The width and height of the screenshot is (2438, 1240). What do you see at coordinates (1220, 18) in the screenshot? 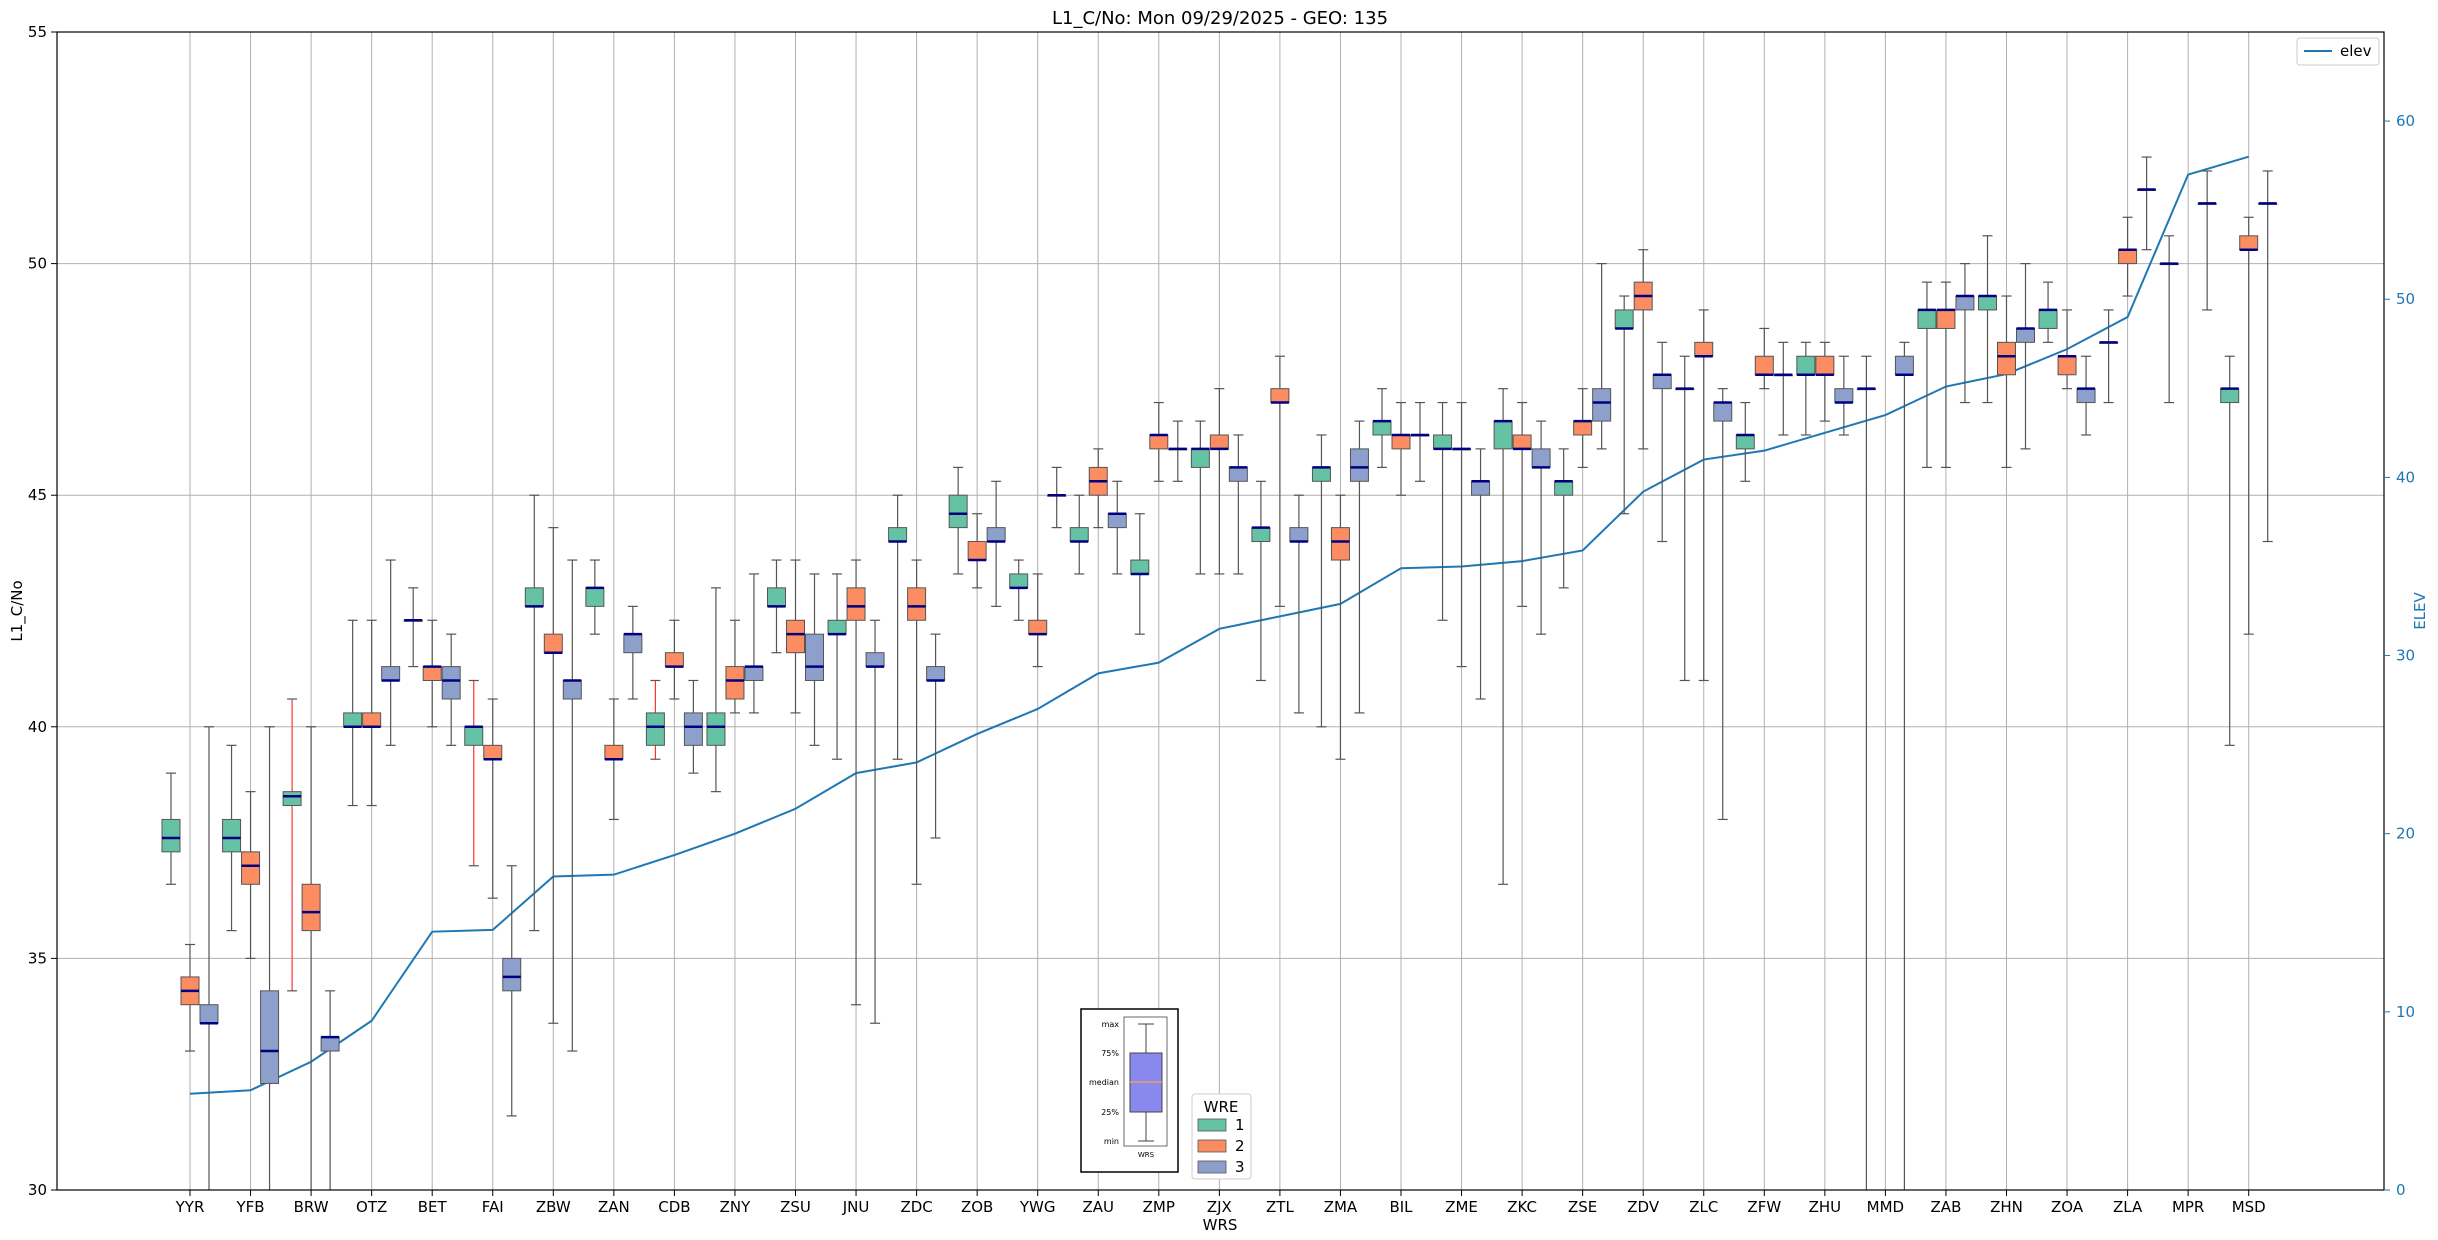
I see `chart-title: L1_C/No: Mon 09/29/2025 - GEO: 135` at bounding box center [1220, 18].